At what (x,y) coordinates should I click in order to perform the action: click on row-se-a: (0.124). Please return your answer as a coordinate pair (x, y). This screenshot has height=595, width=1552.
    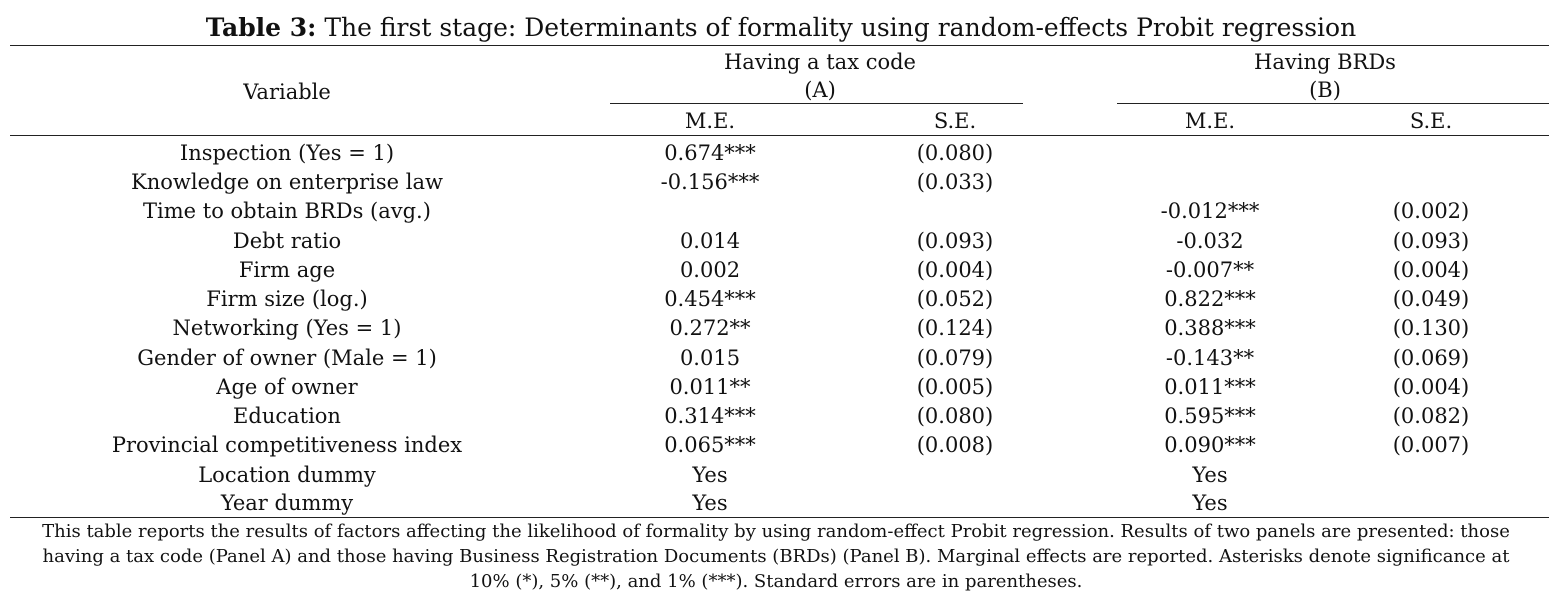
    Looking at the image, I should click on (955, 328).